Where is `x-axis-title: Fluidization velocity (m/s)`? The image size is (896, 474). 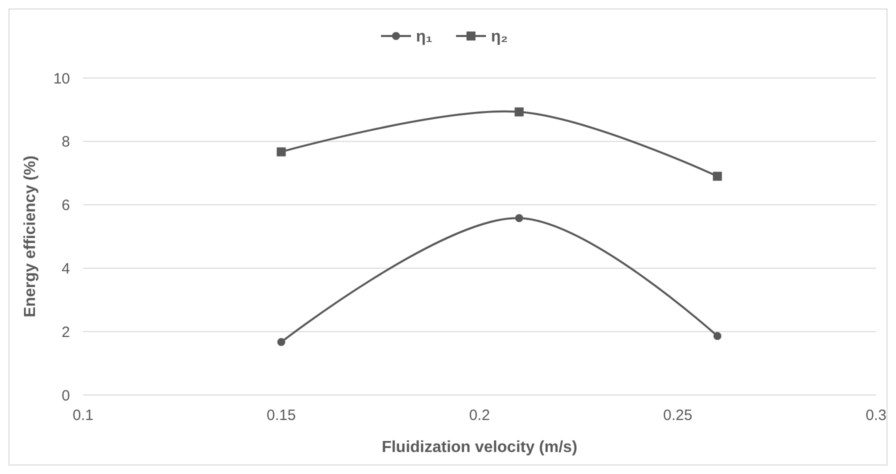
x-axis-title: Fluidization velocity (m/s) is located at coordinates (480, 447).